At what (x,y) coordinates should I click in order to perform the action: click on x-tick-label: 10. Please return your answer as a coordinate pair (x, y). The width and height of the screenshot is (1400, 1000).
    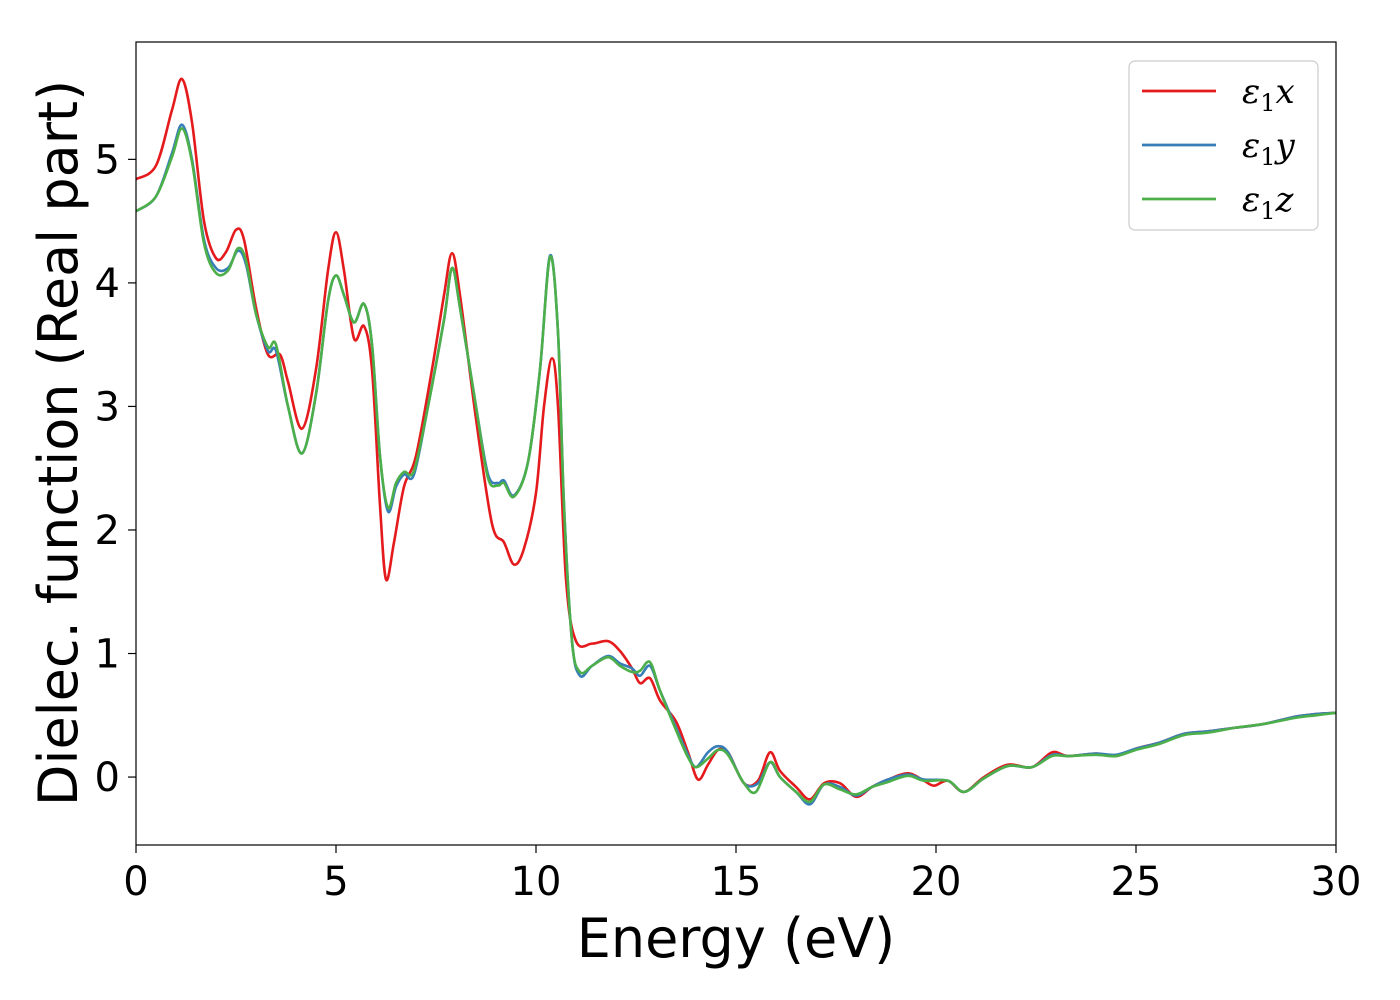
    Looking at the image, I should click on (536, 882).